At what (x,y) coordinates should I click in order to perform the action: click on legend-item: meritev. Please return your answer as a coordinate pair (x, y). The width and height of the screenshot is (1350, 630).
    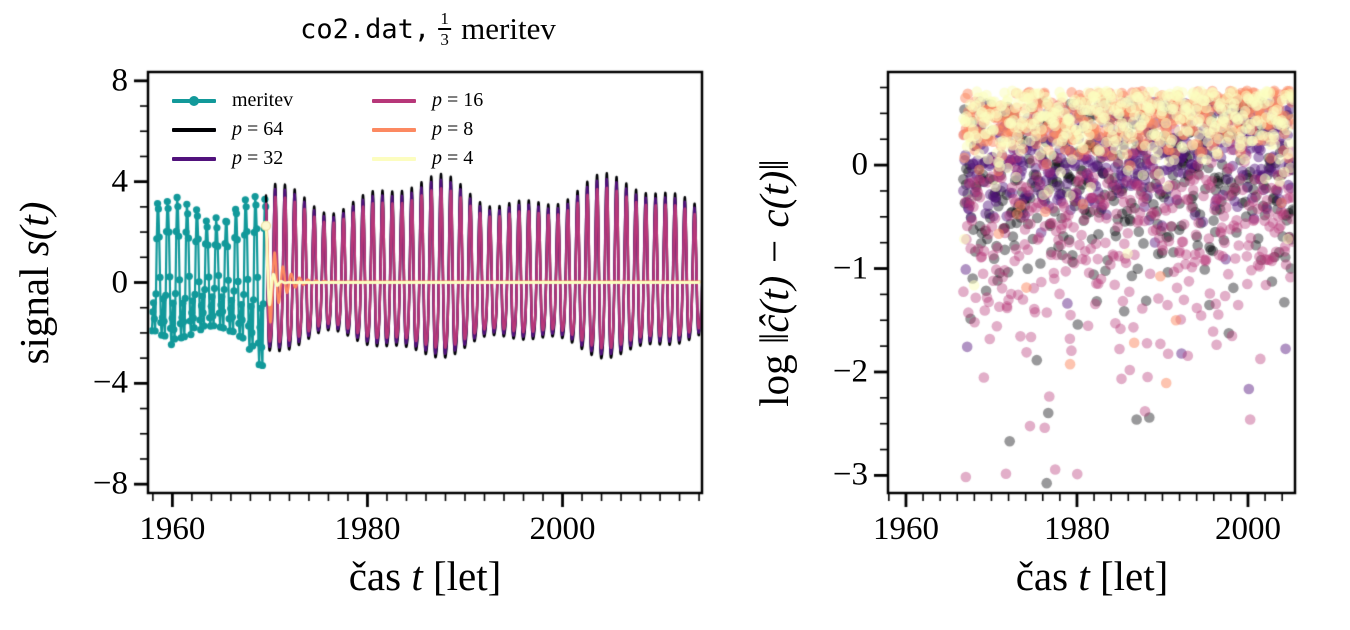
    Looking at the image, I should click on (232, 100).